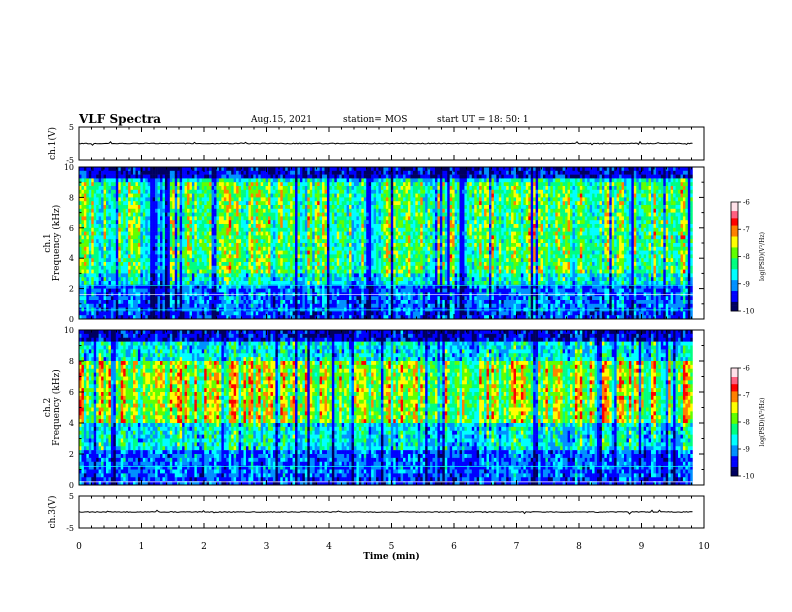 The height and width of the screenshot is (612, 792). I want to click on ch1-spectrogram-colorbar-tick-label: -8, so click(746, 257).